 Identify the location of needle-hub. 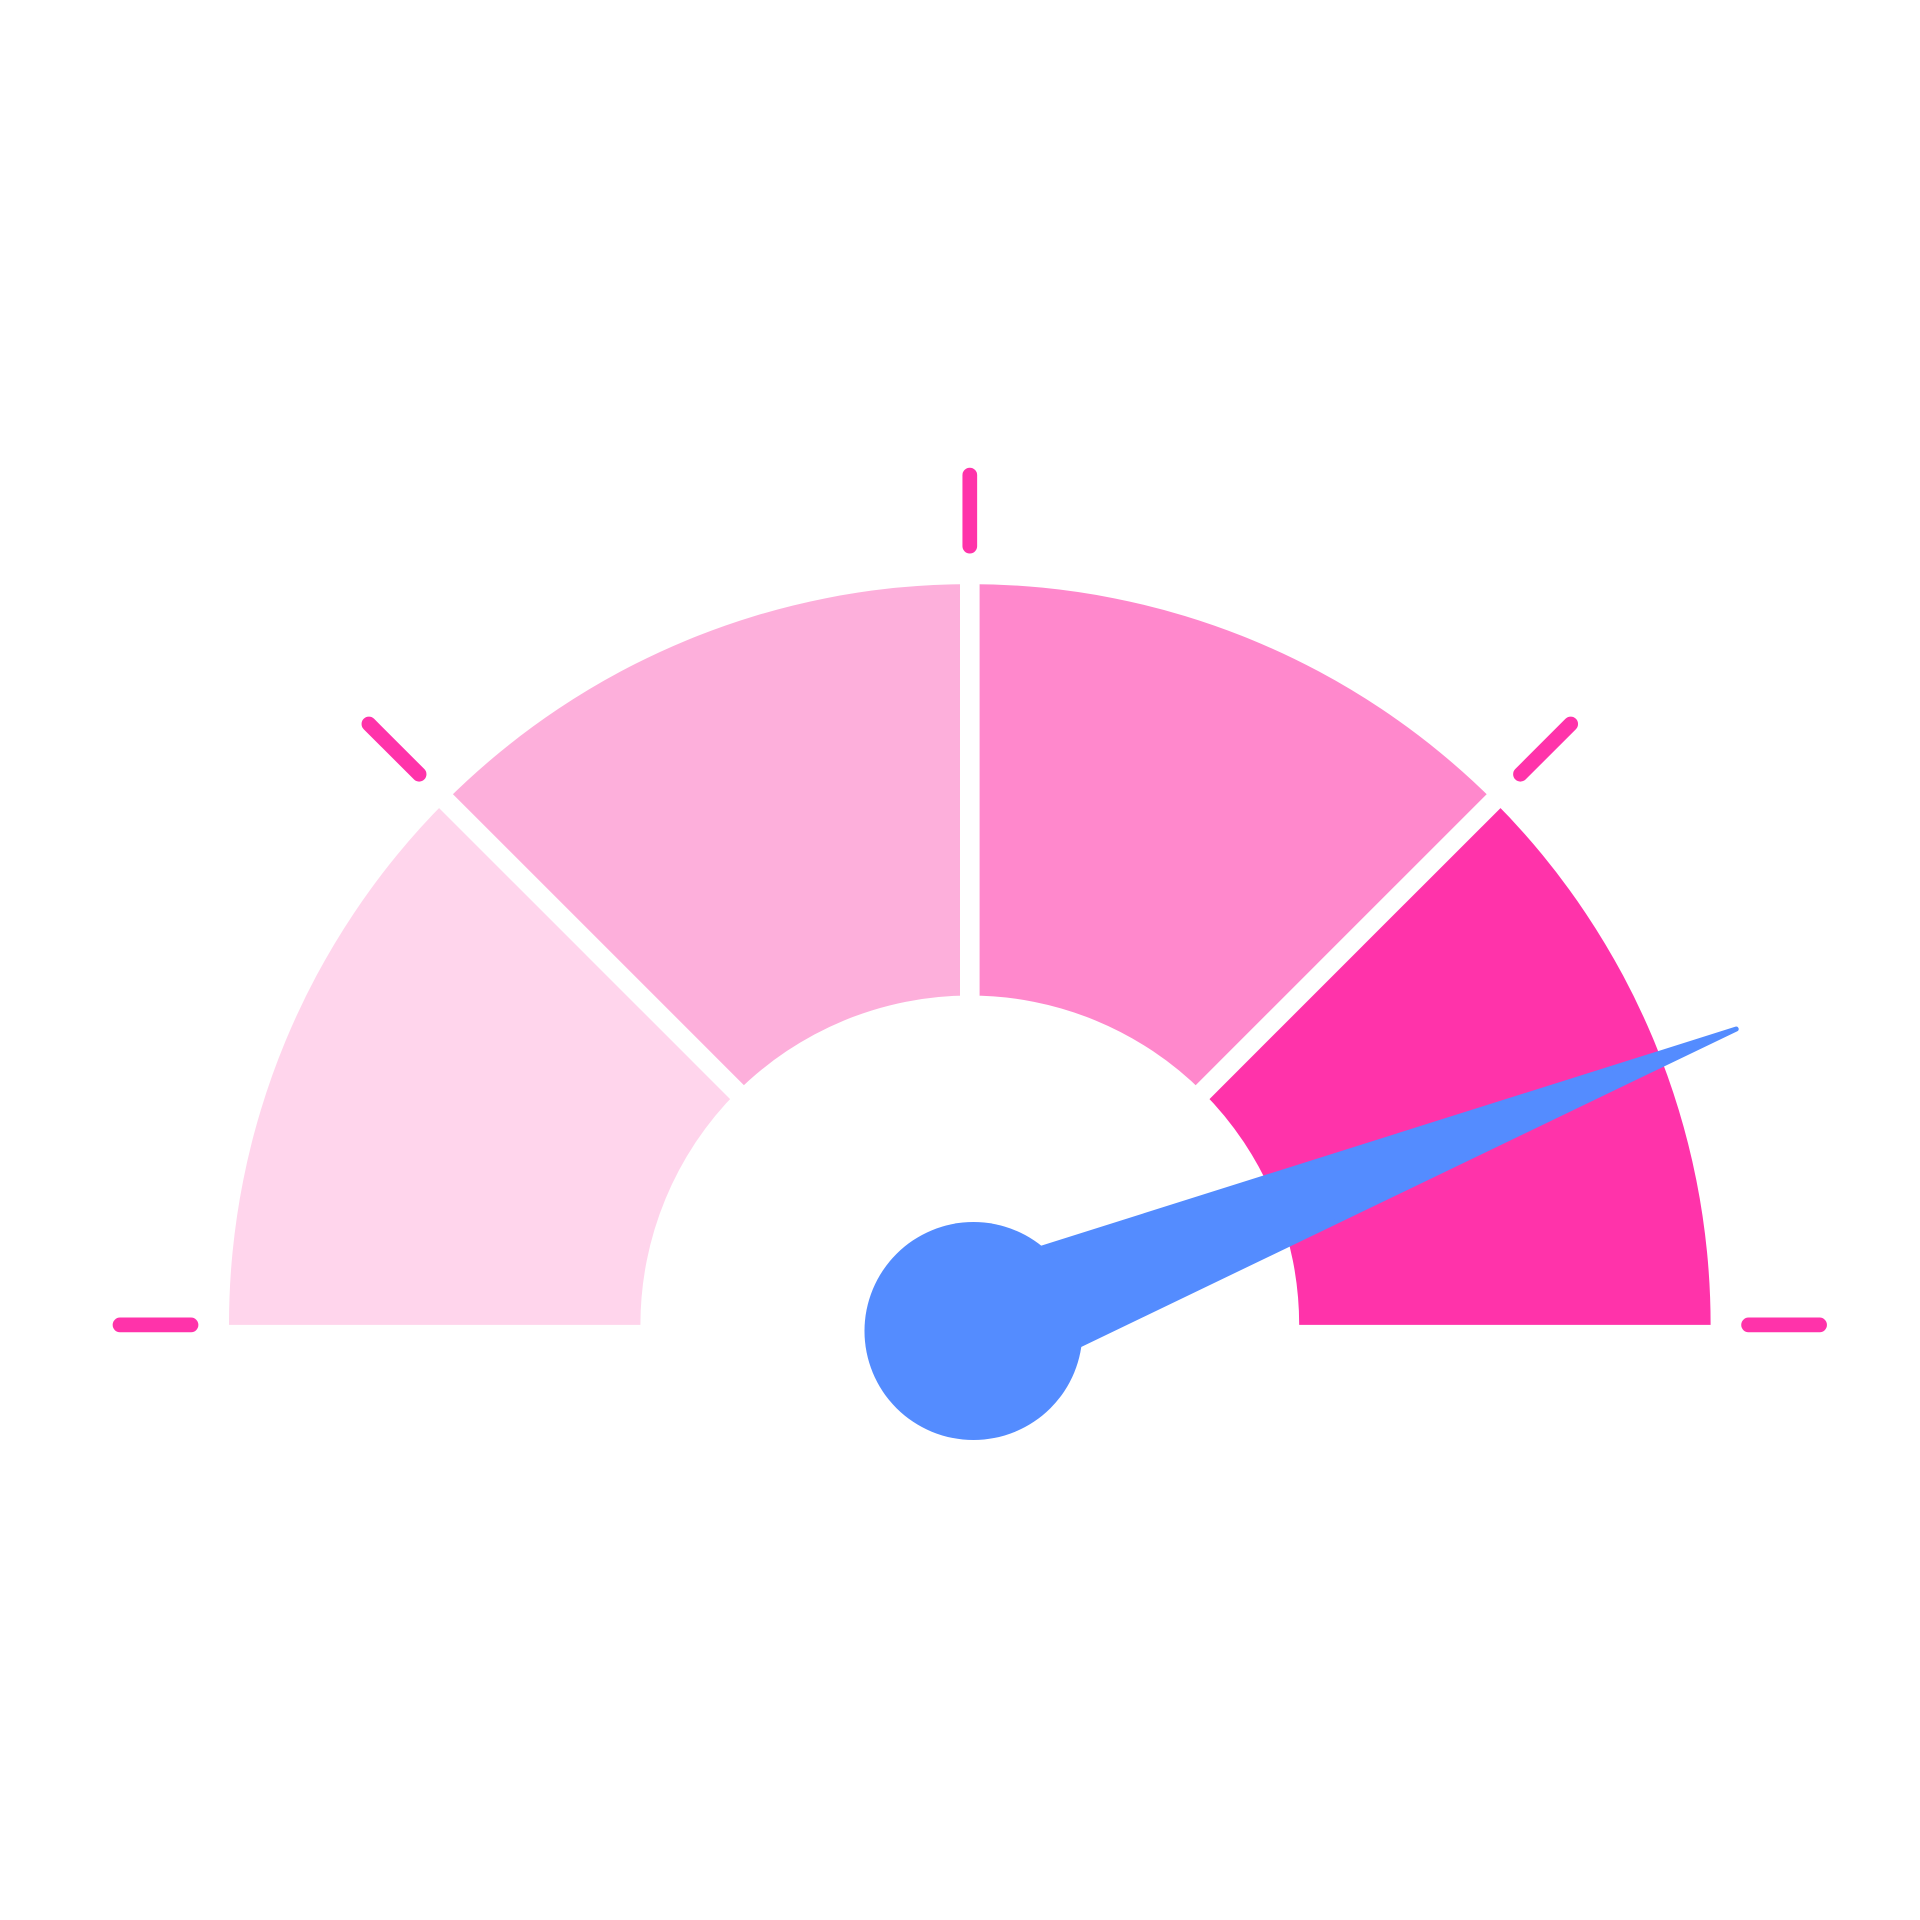
(973, 1331).